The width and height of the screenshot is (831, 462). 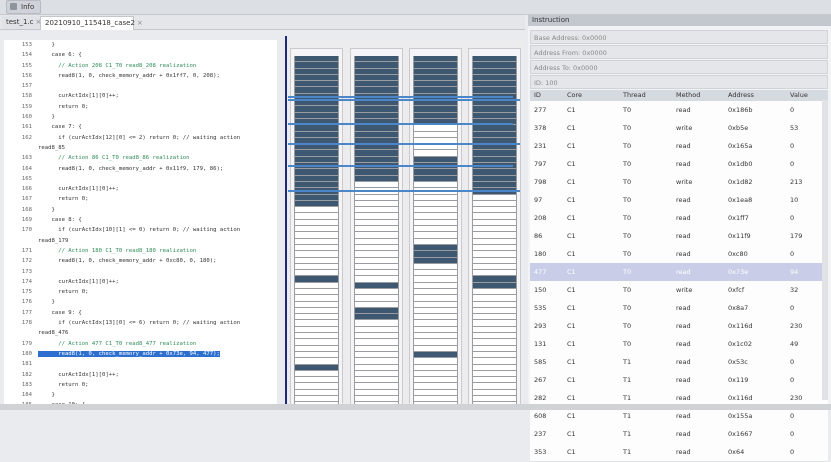 What do you see at coordinates (140, 385) in the screenshot?
I see `code-line: 183 return 0;` at bounding box center [140, 385].